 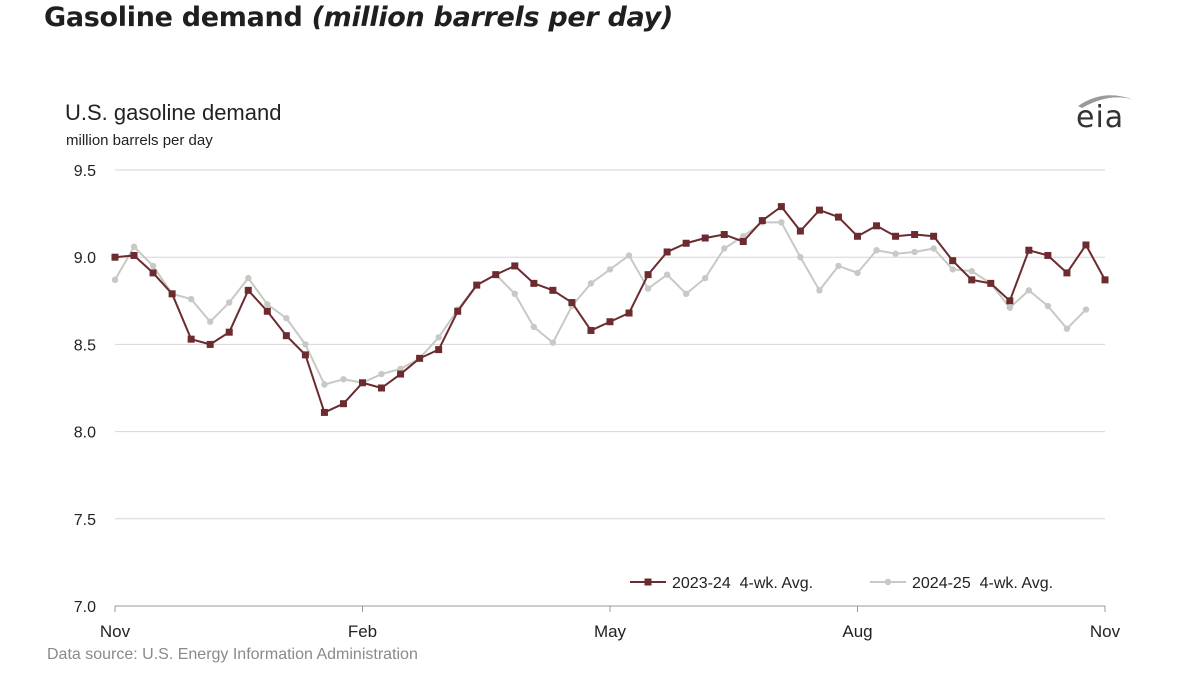 I want to click on eia-logo, so click(x=1105, y=117).